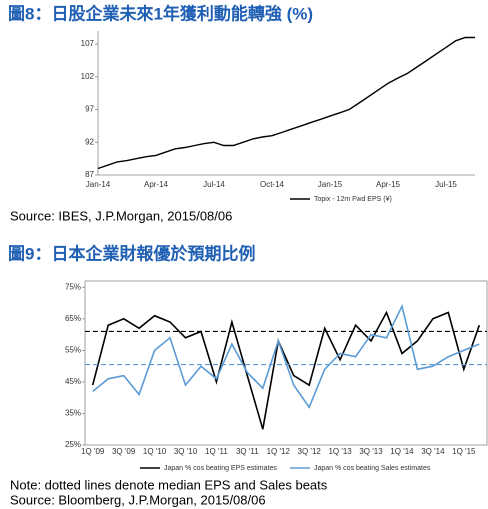 This screenshot has height=509, width=488. Describe the element at coordinates (279, 451) in the screenshot. I see `x-tick-label: 1Q '12` at that location.